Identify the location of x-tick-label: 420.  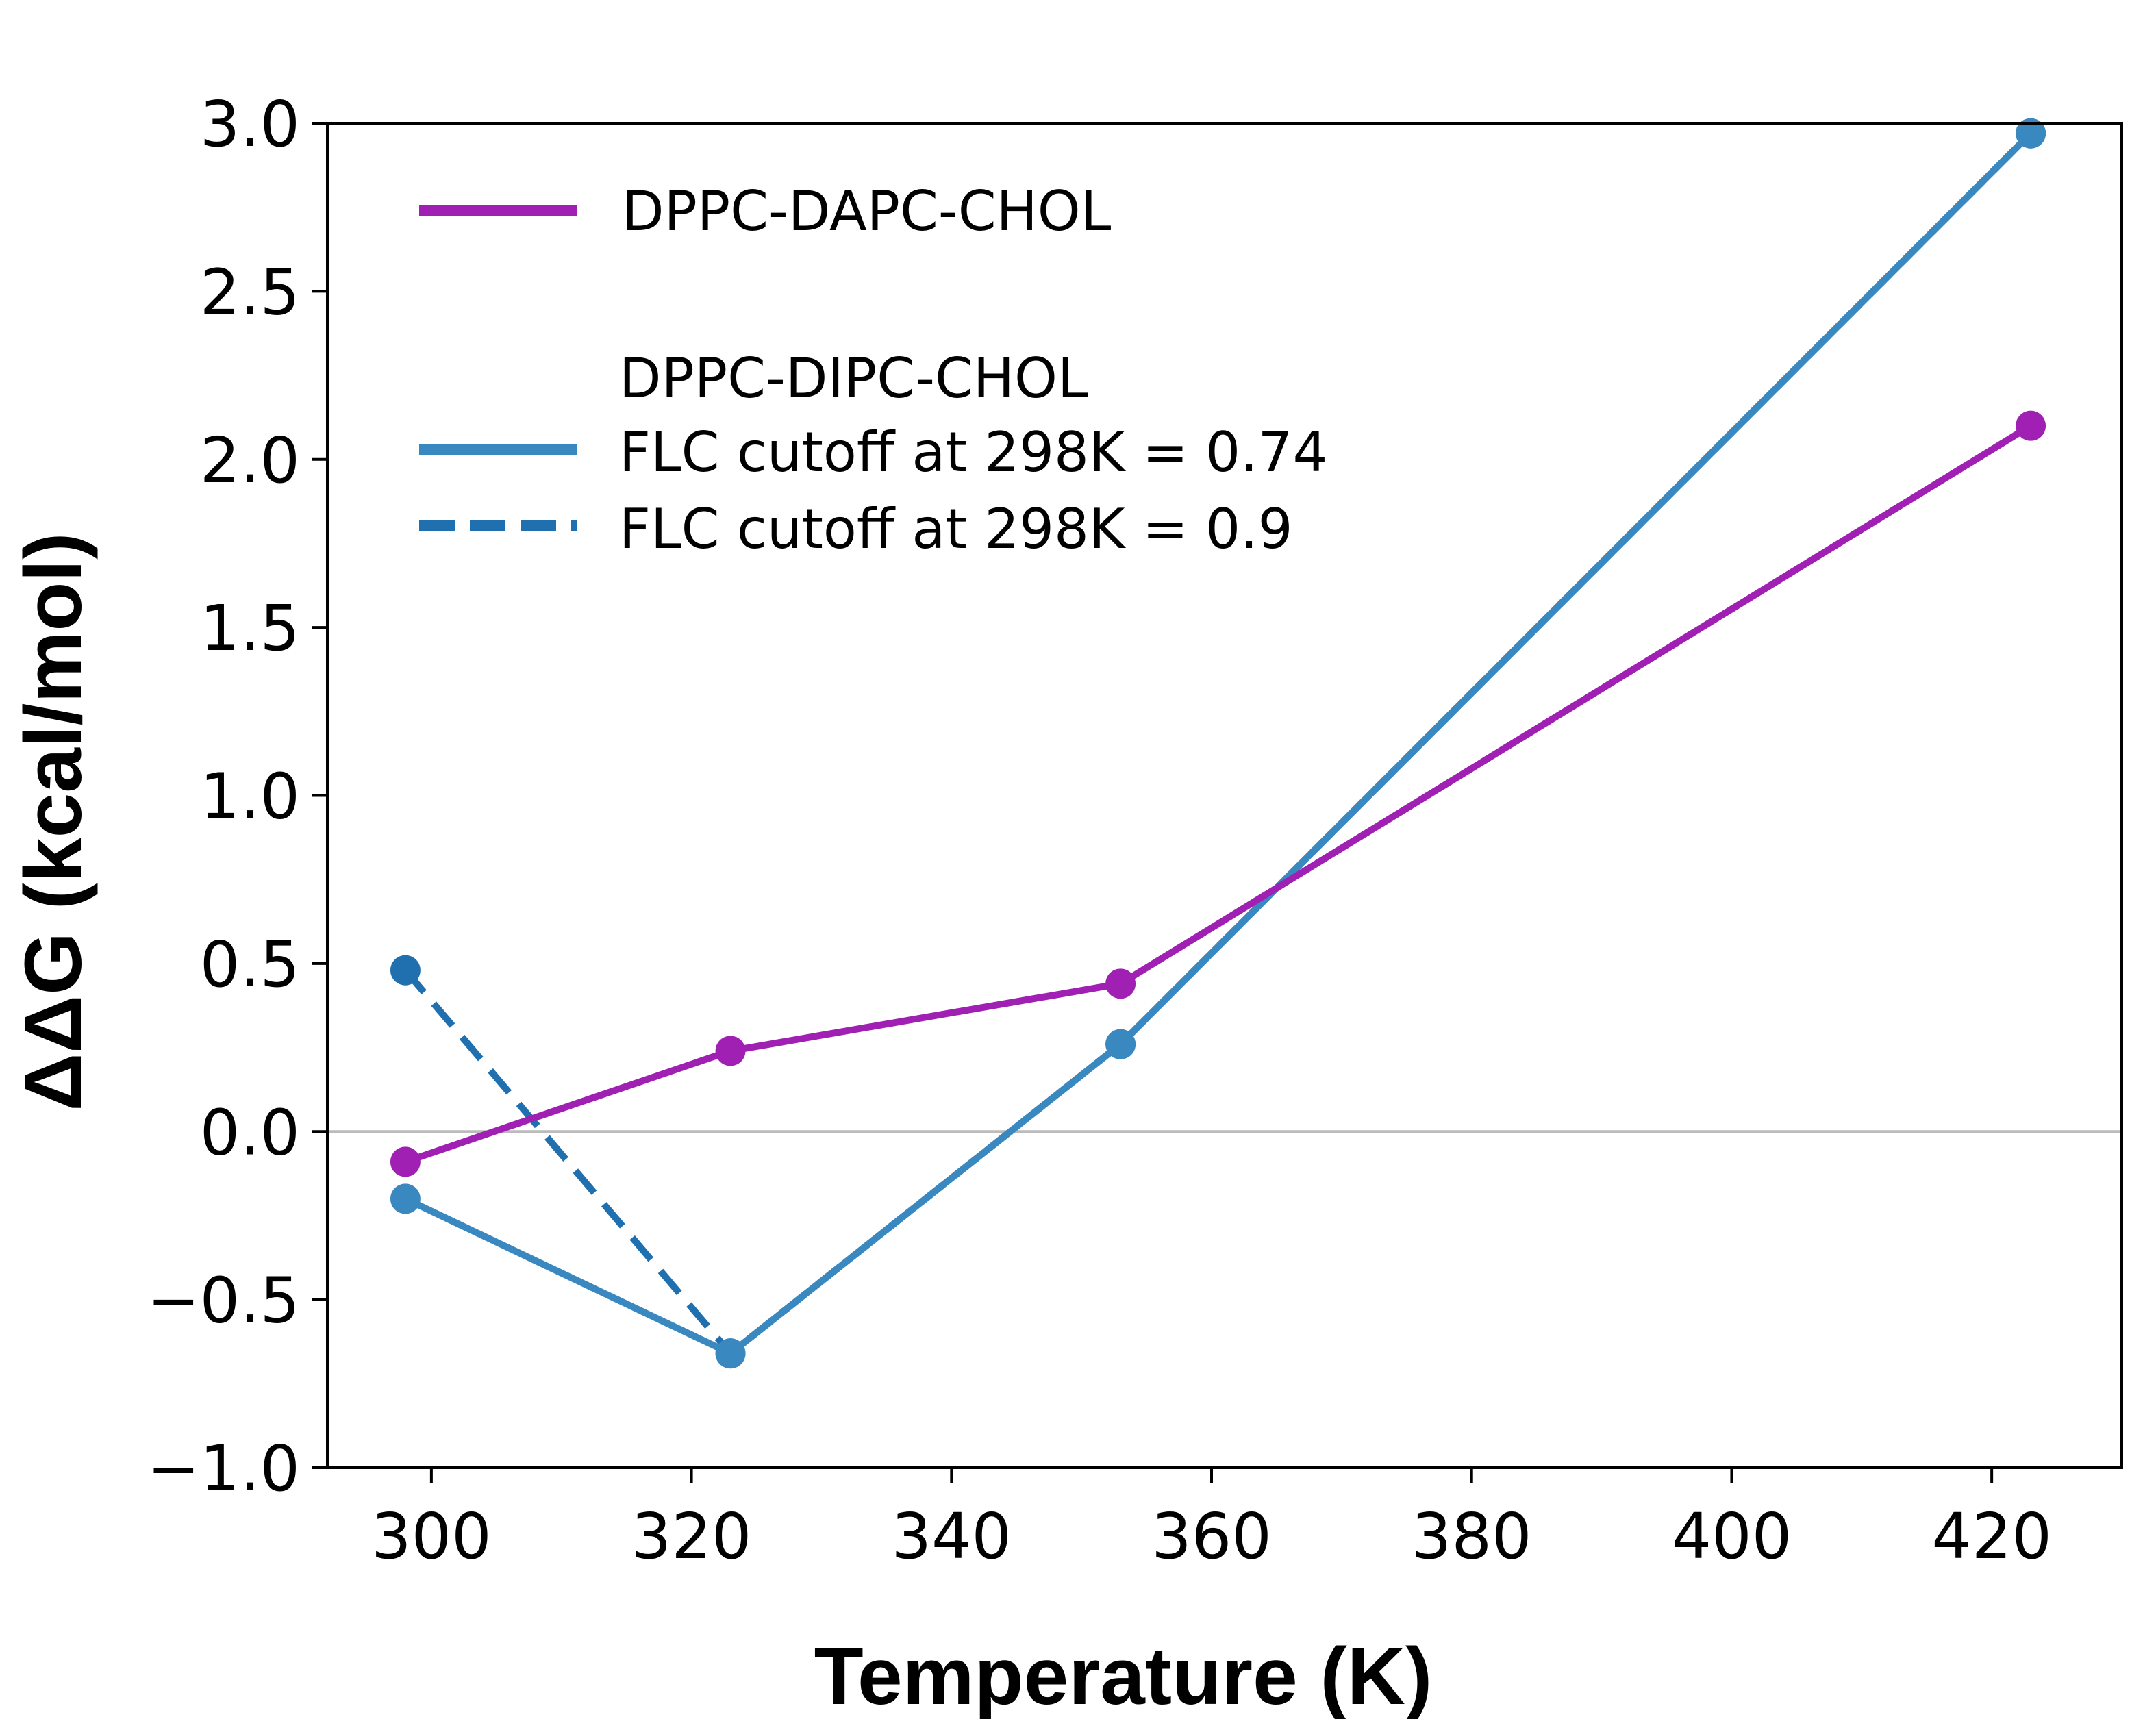
(1991, 1536).